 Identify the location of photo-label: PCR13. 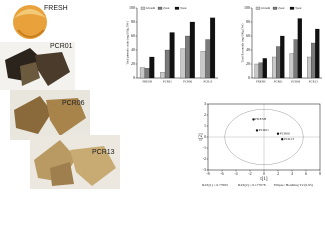
(103, 152).